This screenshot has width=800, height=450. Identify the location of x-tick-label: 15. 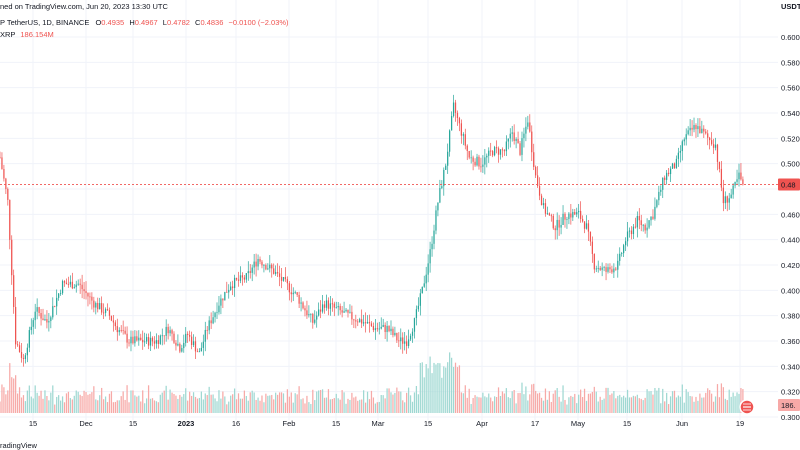
(33, 423).